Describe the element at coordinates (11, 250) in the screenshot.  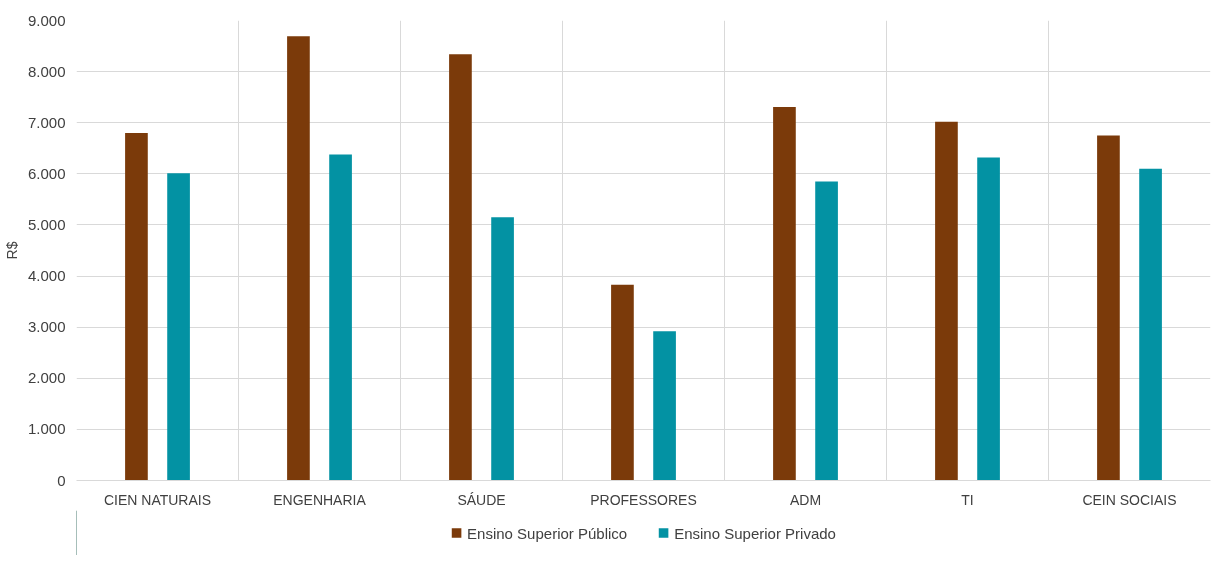
I see `y-axis-title: R$` at that location.